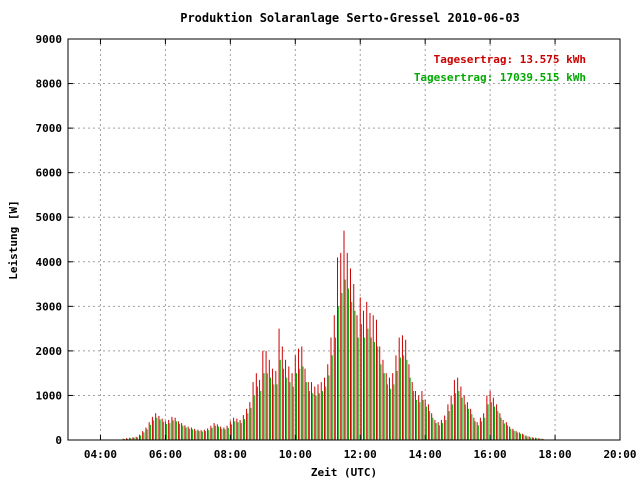  I want to click on x-tick-label: 16:00, so click(490, 454).